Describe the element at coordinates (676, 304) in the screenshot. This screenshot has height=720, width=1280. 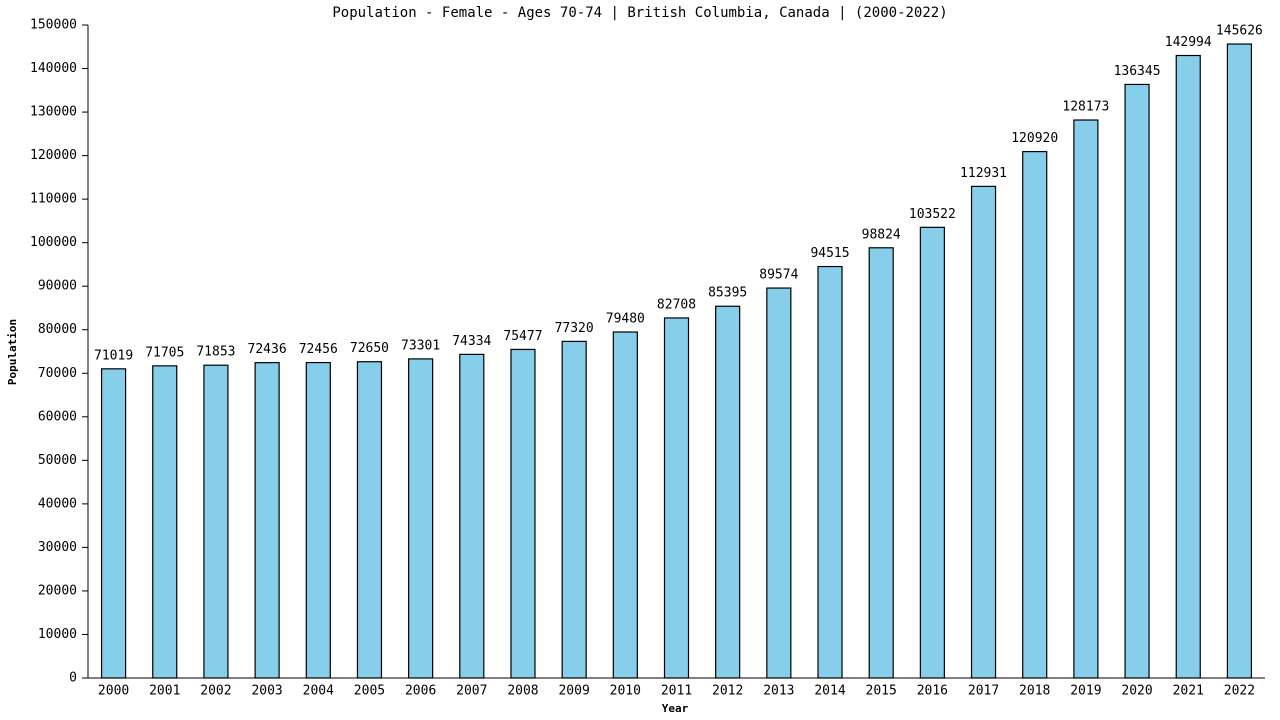
I see `data-label: 82708` at that location.